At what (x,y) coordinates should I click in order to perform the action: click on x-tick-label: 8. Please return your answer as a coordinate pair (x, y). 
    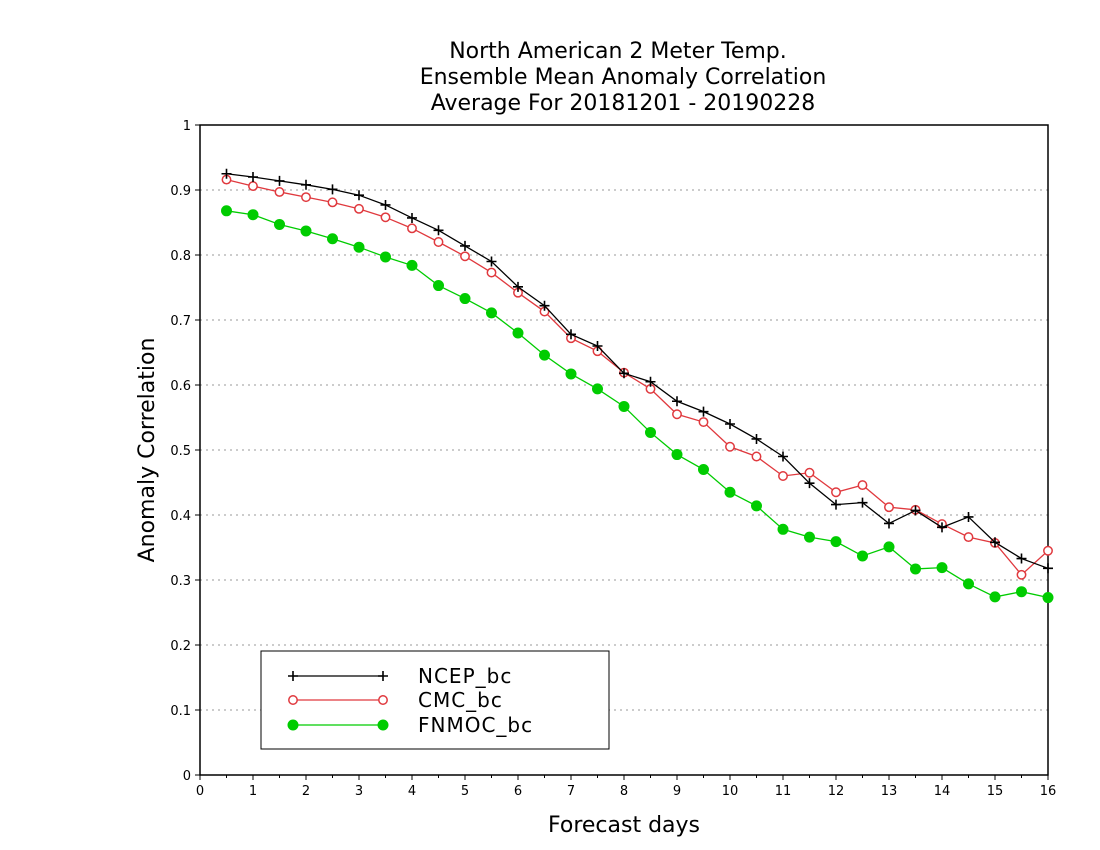
    Looking at the image, I should click on (624, 791).